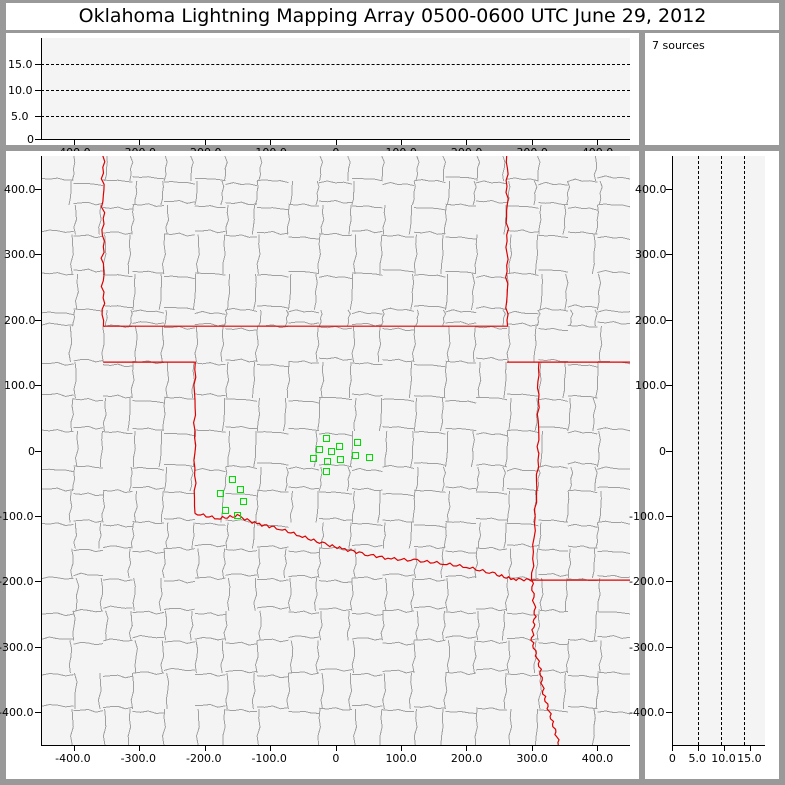 The width and height of the screenshot is (785, 785). What do you see at coordinates (138, 758) in the screenshot?
I see `x-ticklabel: -300.0` at bounding box center [138, 758].